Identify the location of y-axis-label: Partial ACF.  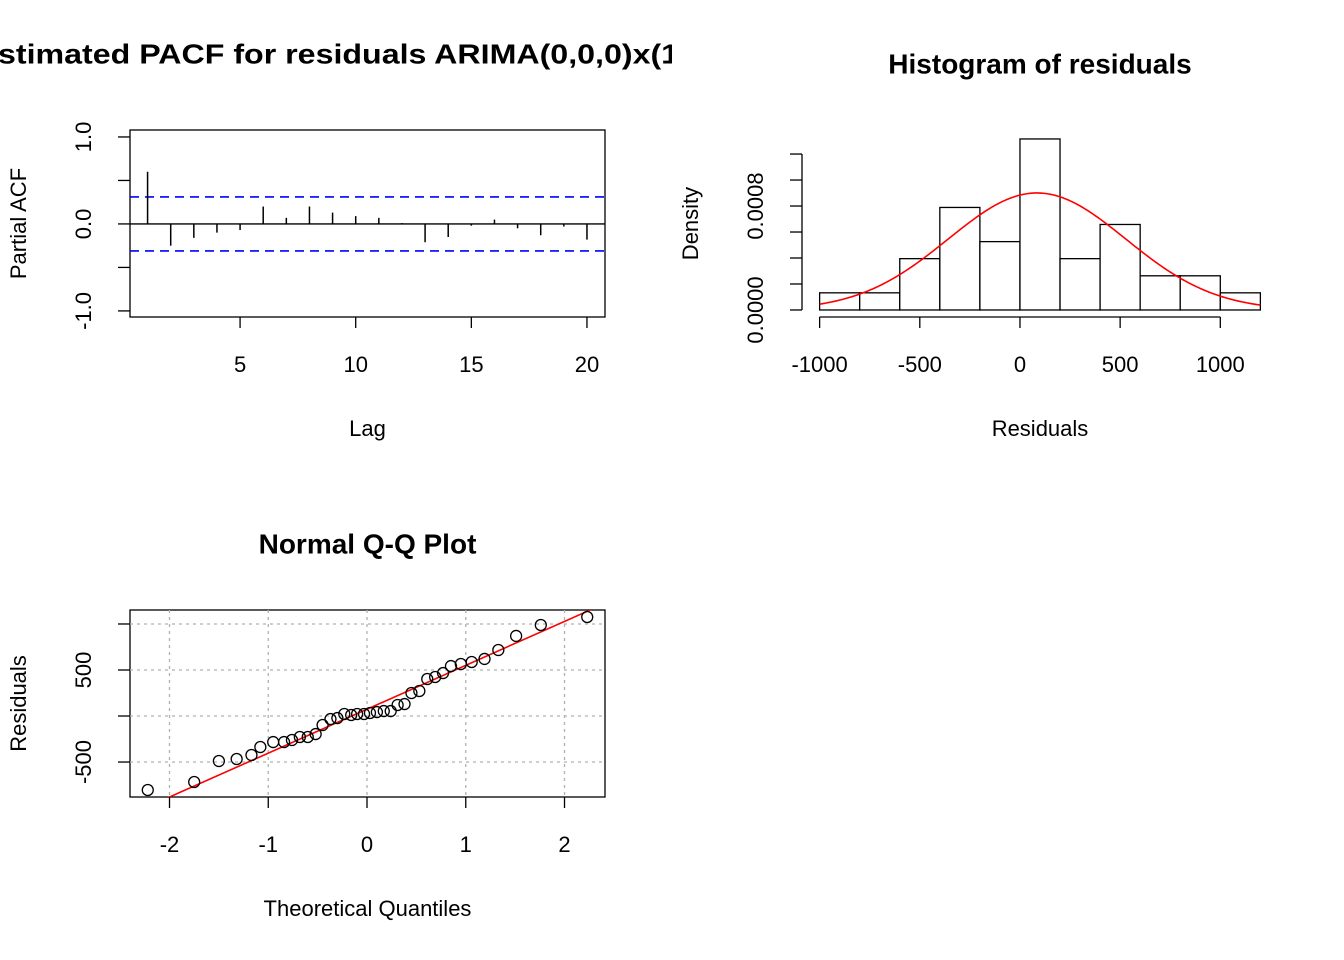
(18, 223).